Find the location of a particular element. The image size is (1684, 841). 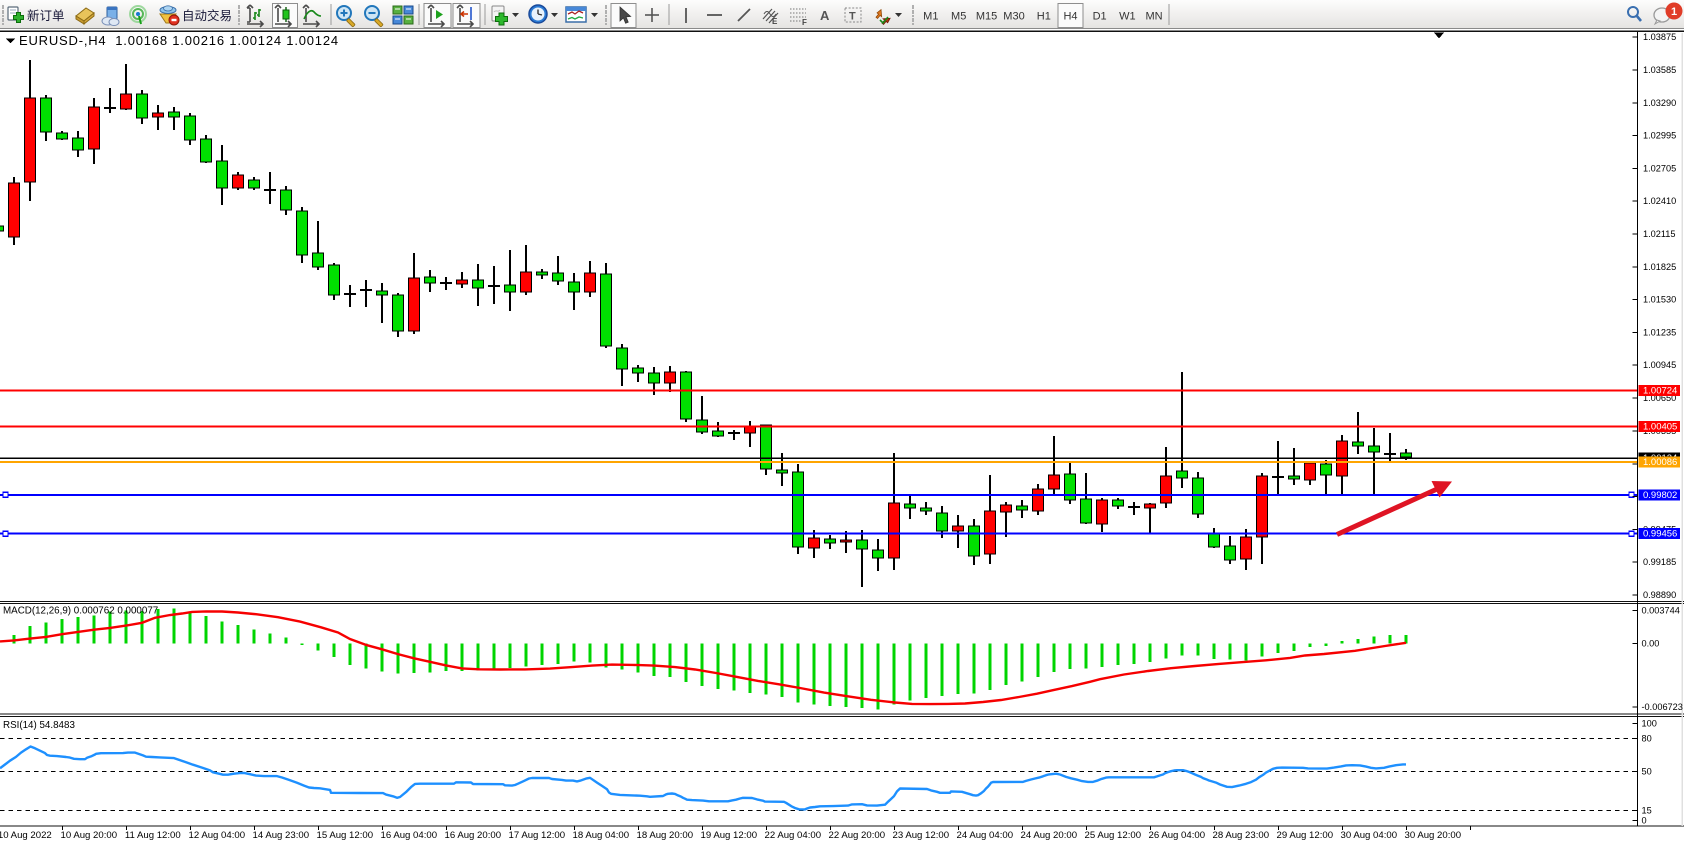

svg-text: 30 Aug 20:00 is located at coordinates (1433, 835).